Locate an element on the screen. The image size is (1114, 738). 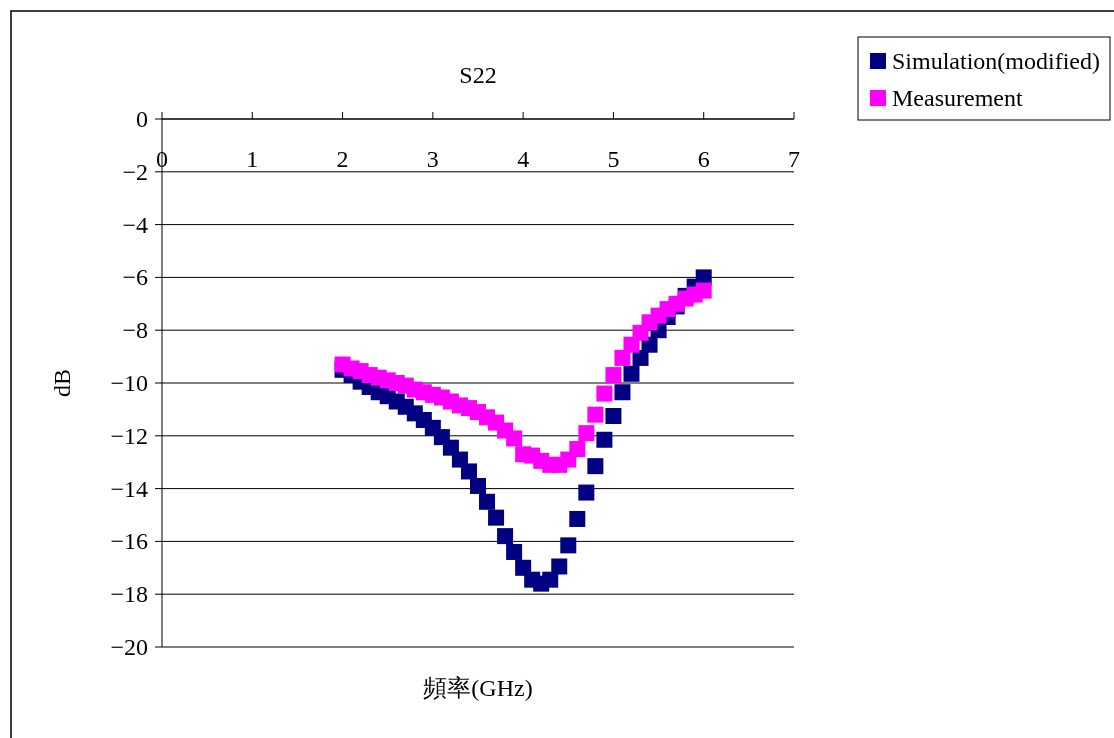
y-tick-label: −6 is located at coordinates (135, 277).